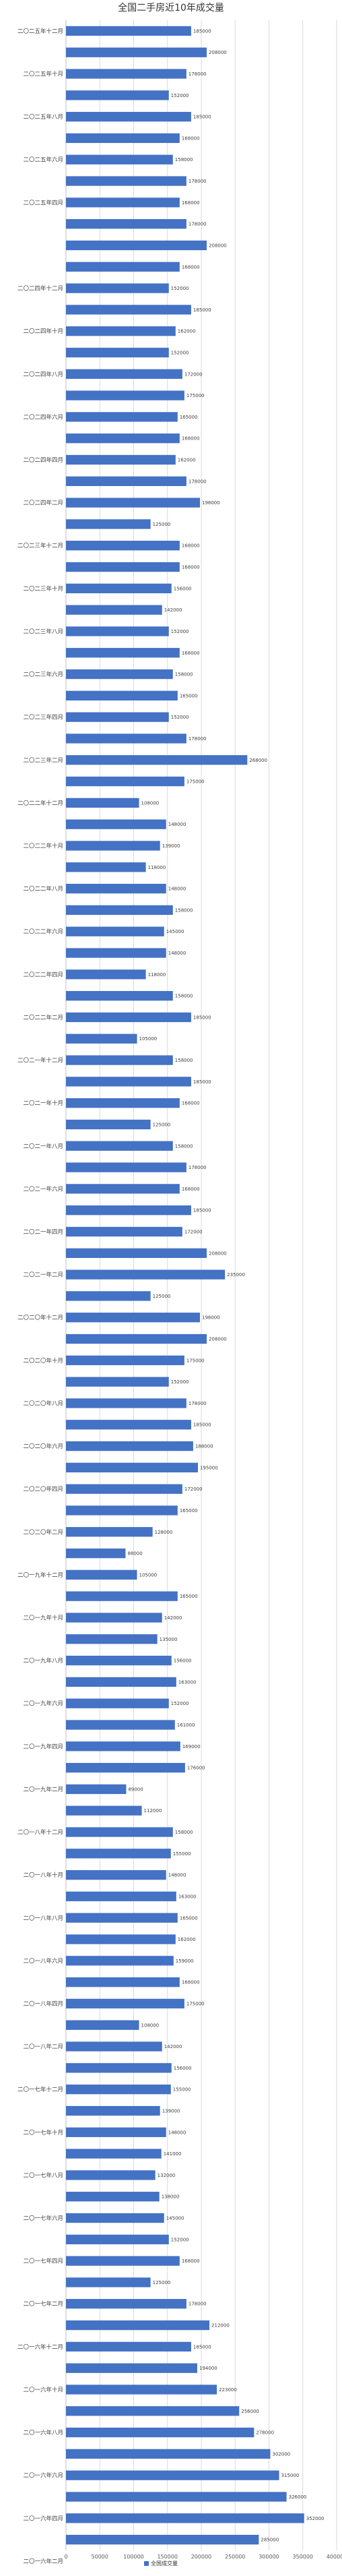  I want to click on category-label: 二〇二一年六月, so click(43, 1189).